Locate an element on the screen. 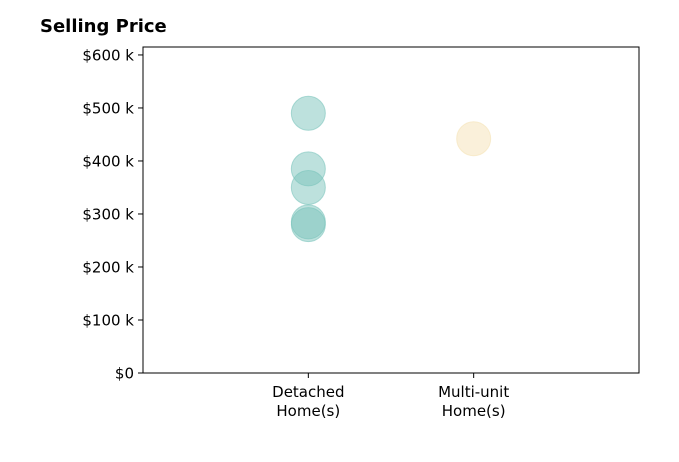  y-tick-label-2: $200 k is located at coordinates (108, 267).